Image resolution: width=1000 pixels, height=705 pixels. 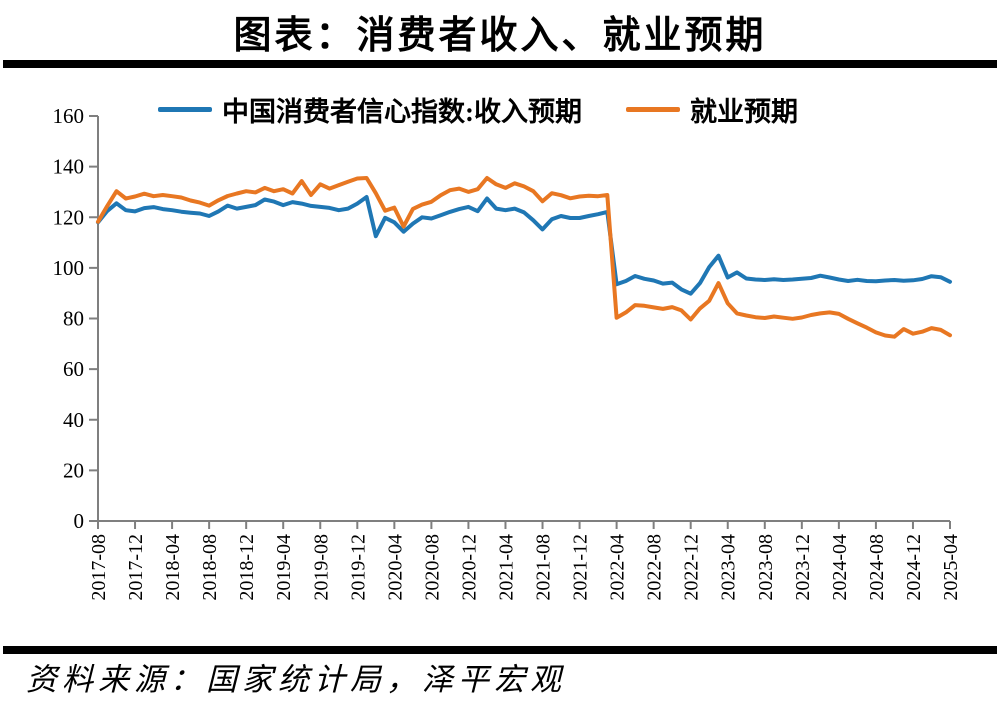 What do you see at coordinates (432, 567) in the screenshot?
I see `x-tick-label: 2020-08` at bounding box center [432, 567].